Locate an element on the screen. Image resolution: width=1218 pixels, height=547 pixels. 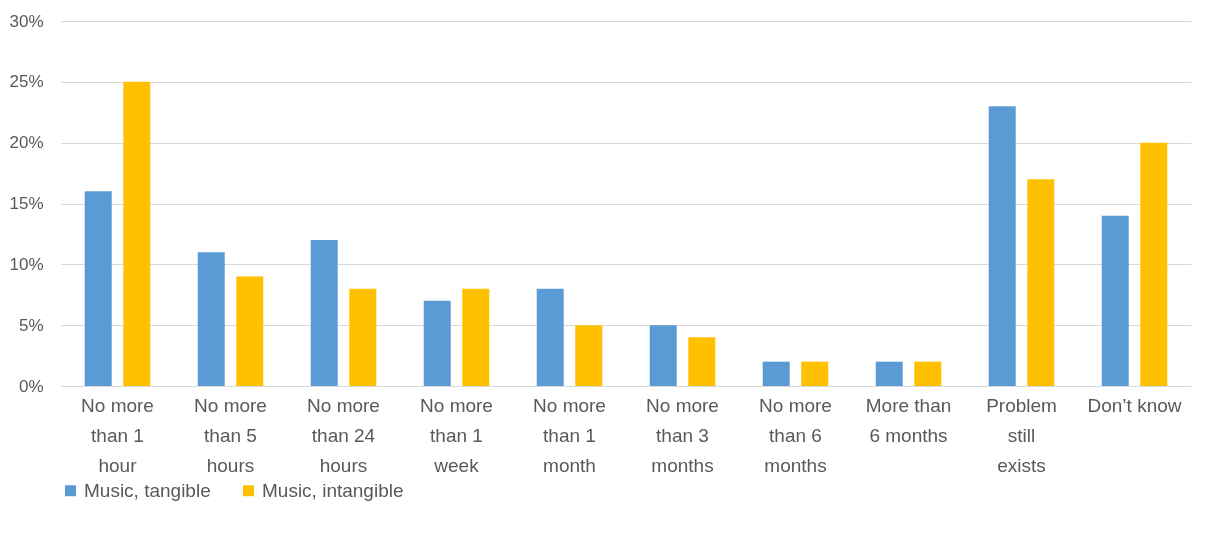
y-tick-label: 0% is located at coordinates (31, 386).